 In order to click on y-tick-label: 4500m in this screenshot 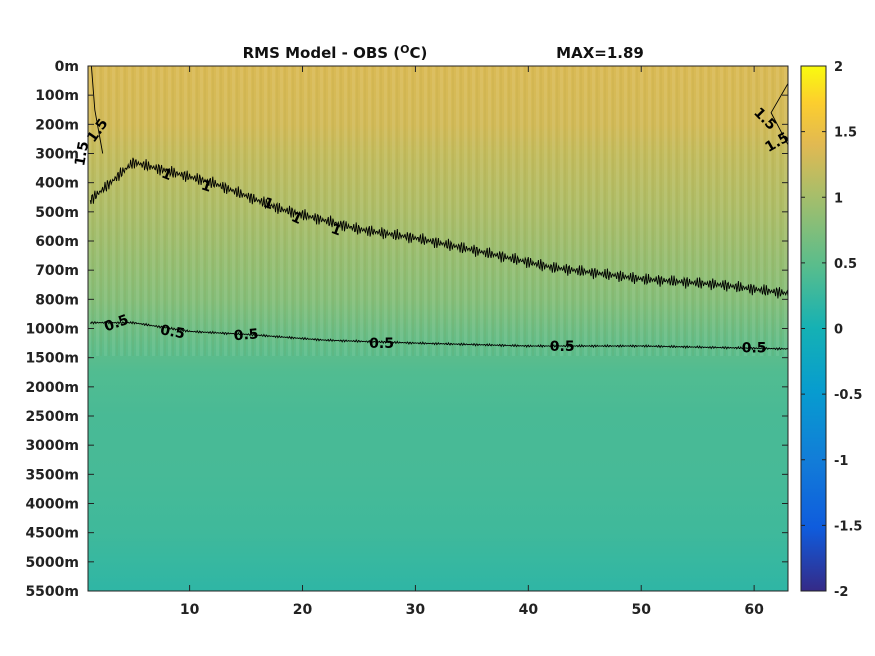, I will do `click(52, 534)`.